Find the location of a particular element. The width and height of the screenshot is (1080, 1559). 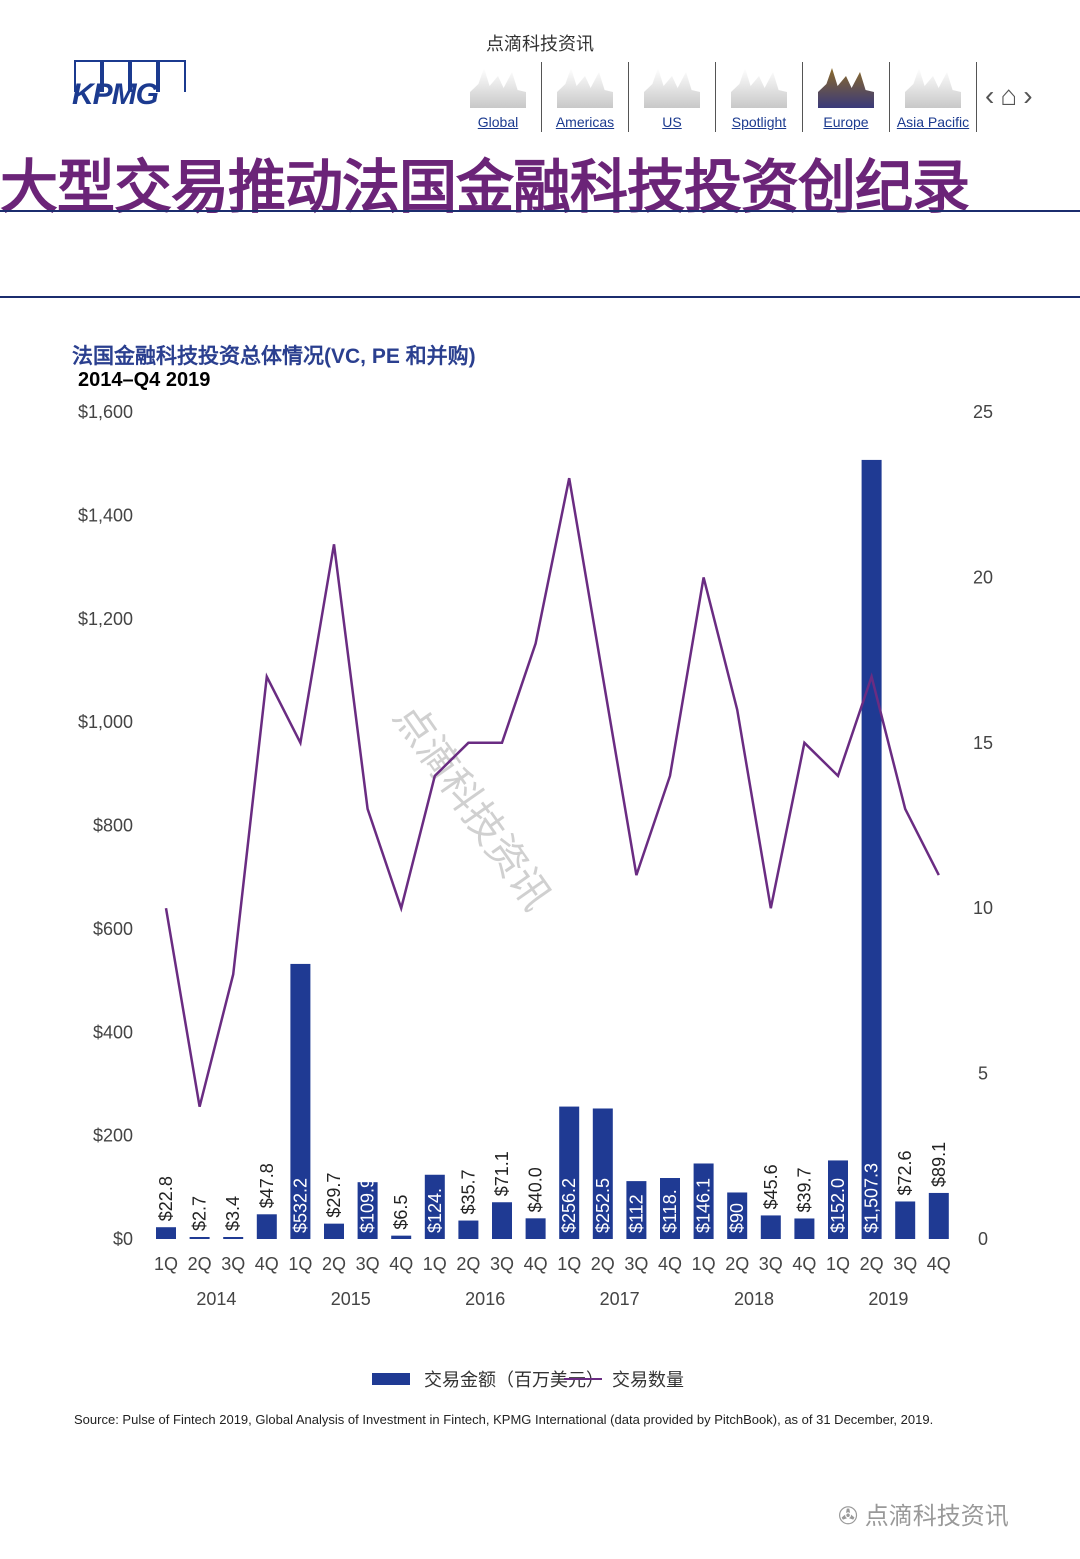

legend-line-label: 交易数量 is located at coordinates (648, 1380).